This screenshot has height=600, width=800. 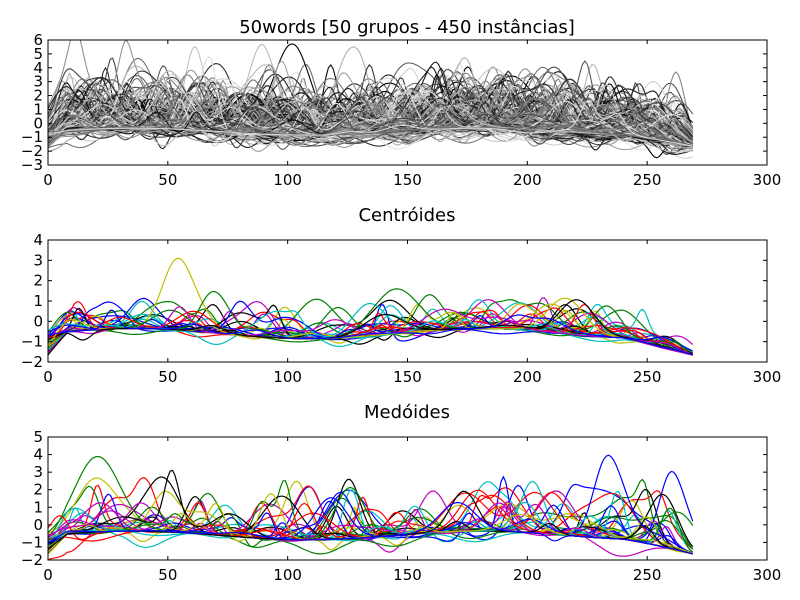 I want to click on chart-title-2: Centróides, so click(x=406, y=215).